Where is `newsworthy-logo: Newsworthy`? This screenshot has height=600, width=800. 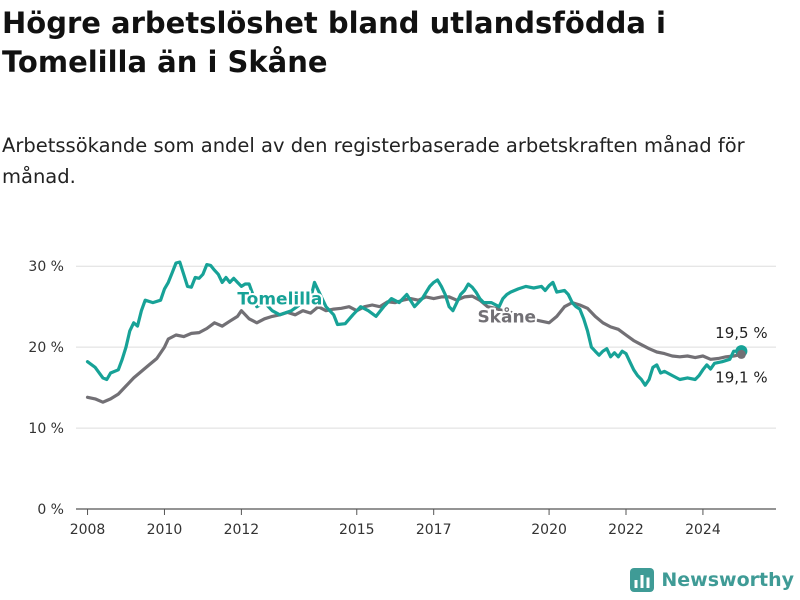 newsworthy-logo: Newsworthy is located at coordinates (711, 580).